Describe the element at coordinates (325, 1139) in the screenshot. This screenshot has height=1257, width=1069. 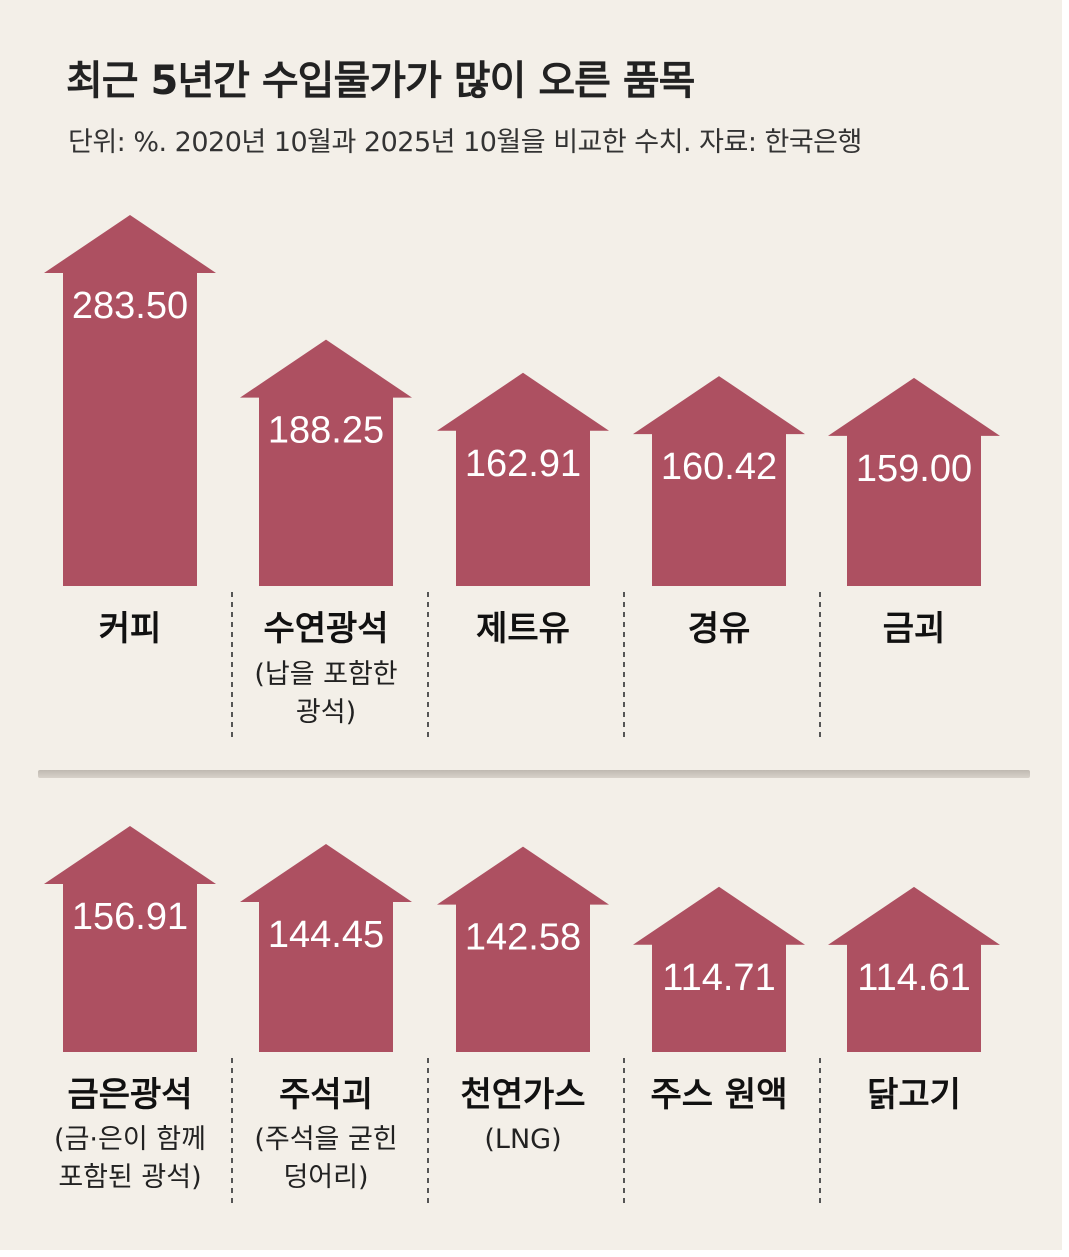
I see `category-note: (주석을 굳힌` at that location.